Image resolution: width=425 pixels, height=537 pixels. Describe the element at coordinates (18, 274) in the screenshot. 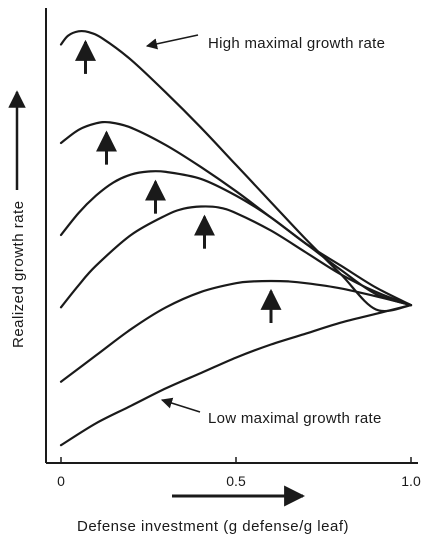

I see `y-axis-label: Realized growth rate` at that location.